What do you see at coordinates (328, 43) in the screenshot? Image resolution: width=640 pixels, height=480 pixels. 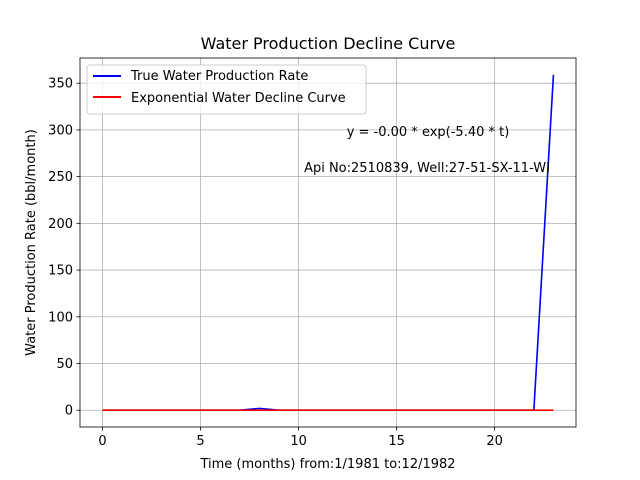 I see `chart-title: Water Production Decline Curve` at bounding box center [328, 43].